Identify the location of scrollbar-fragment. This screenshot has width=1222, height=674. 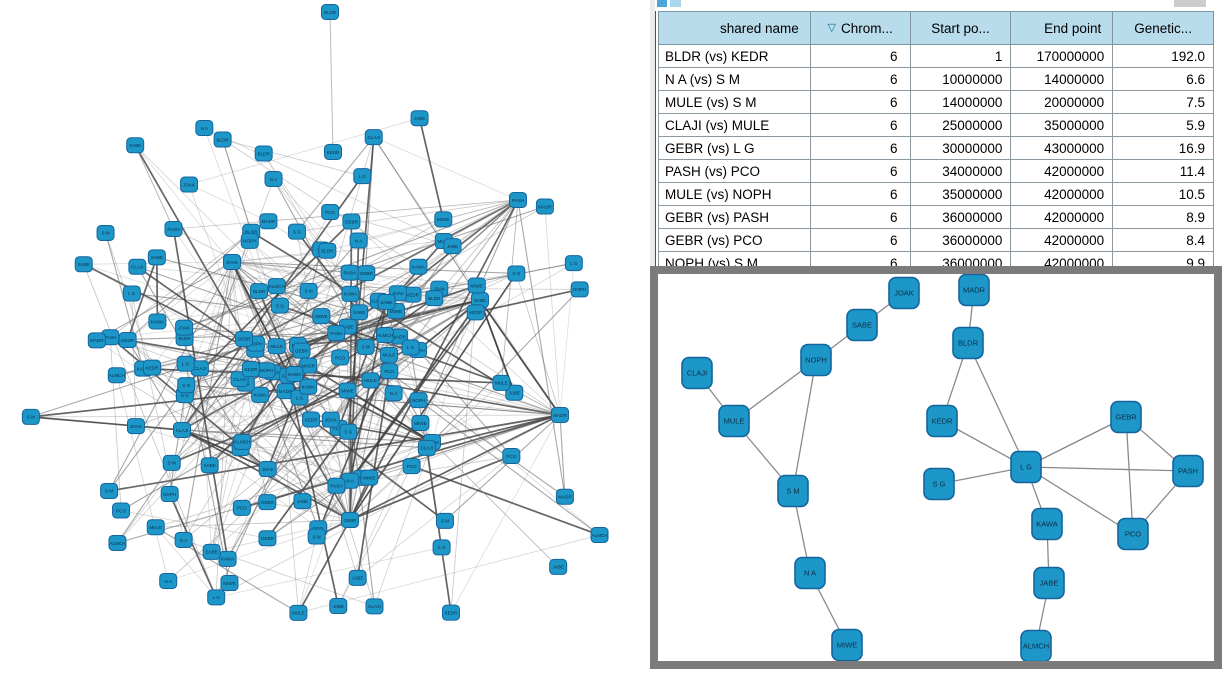
(1190, 3).